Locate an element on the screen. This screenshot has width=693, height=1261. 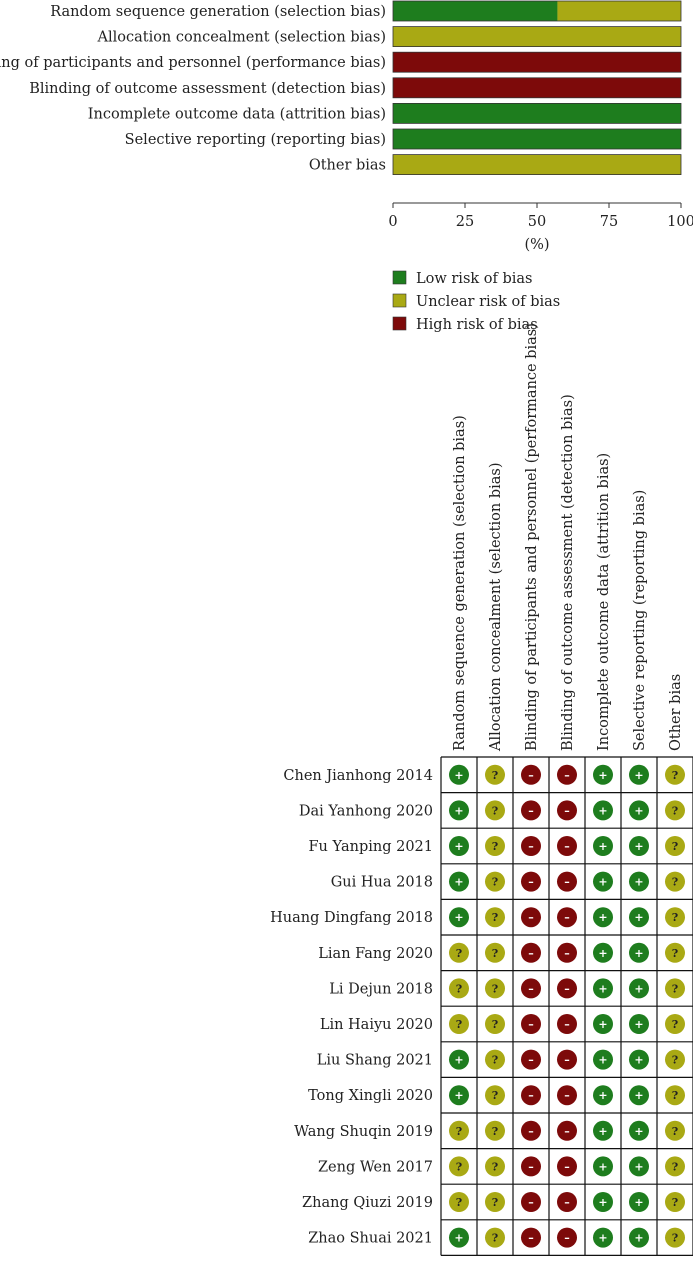
study-label: Tong Xingli 2020 is located at coordinates (370, 1096).